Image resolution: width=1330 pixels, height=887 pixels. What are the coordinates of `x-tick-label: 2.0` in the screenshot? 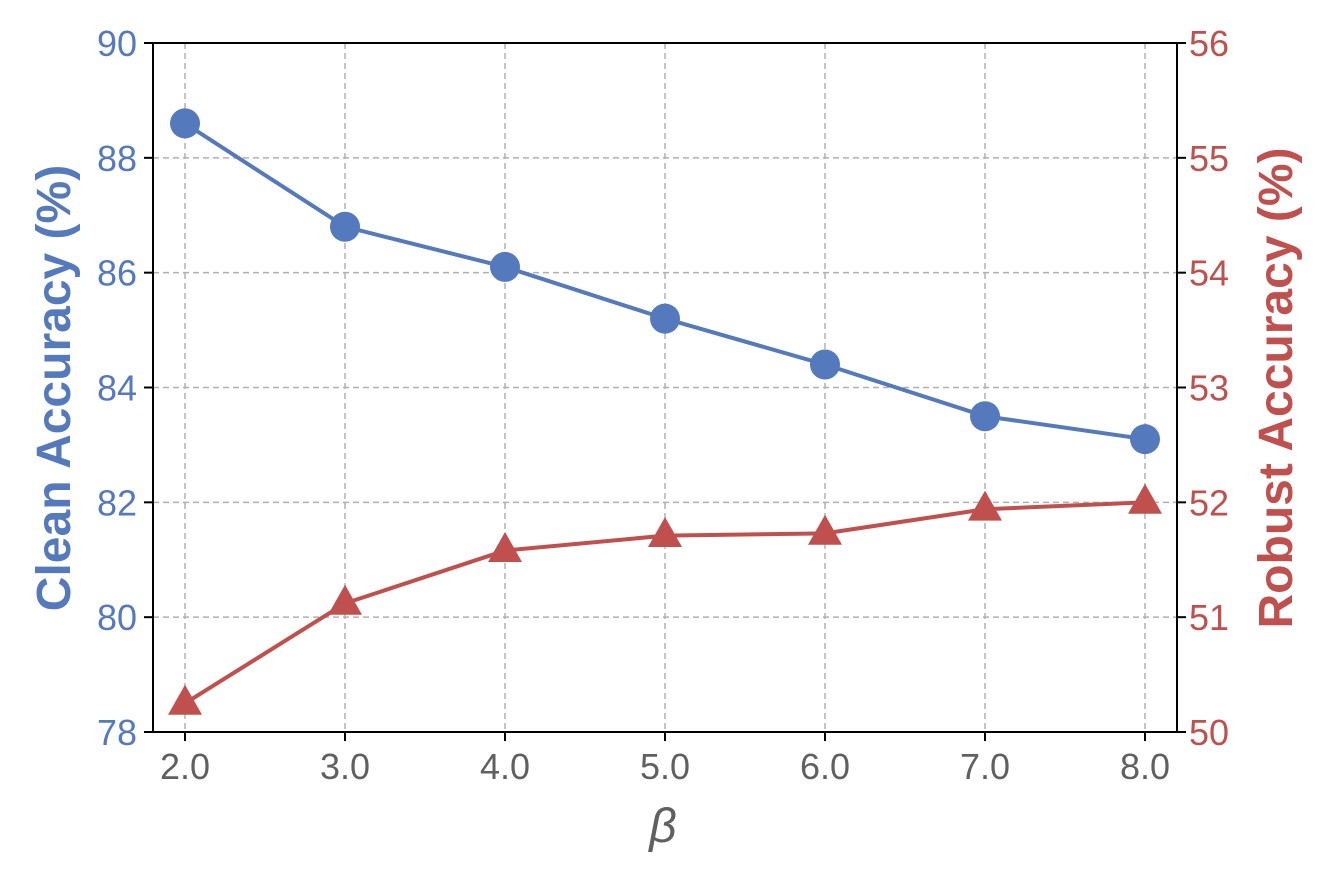 It's located at (185, 766).